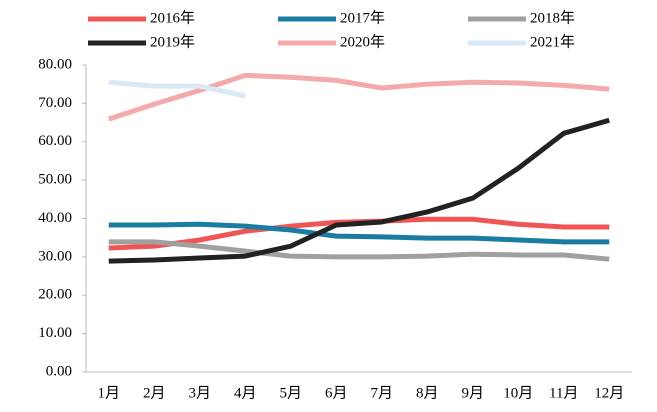  What do you see at coordinates (552, 41) in the screenshot?
I see `legend-label: 2021年` at bounding box center [552, 41].